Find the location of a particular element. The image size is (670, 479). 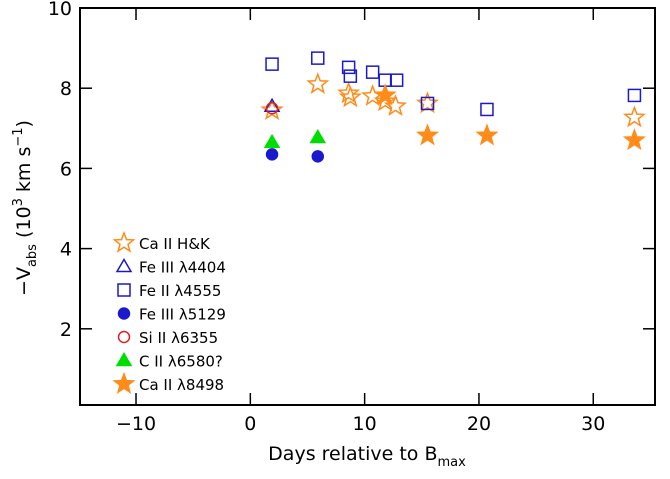

y-tick-label: 10 is located at coordinates (60, 10).